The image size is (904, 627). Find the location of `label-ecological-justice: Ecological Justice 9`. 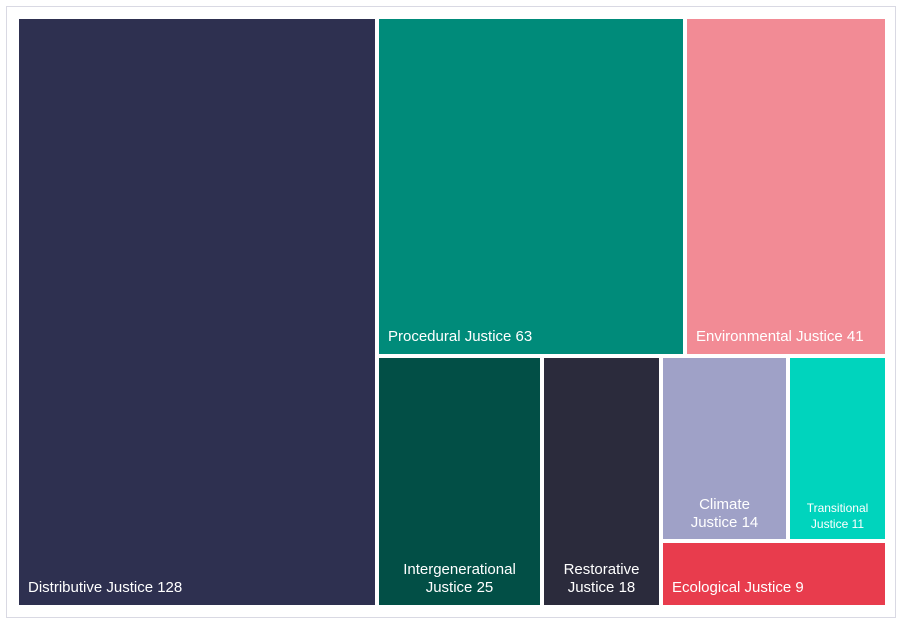

label-ecological-justice: Ecological Justice 9 is located at coordinates (738, 587).